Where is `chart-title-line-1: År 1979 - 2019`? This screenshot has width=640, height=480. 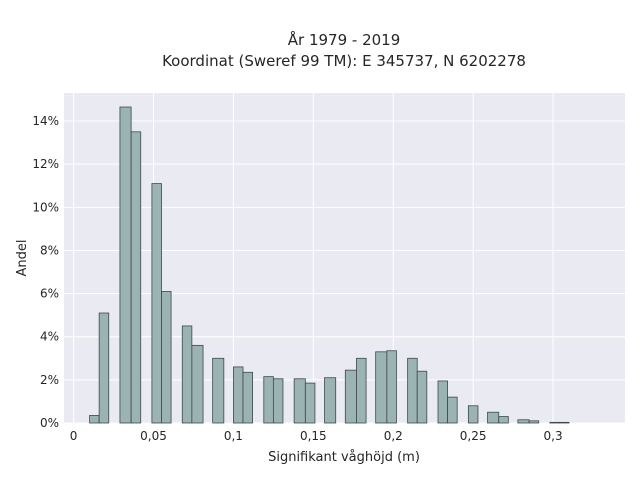
chart-title-line-1: År 1979 - 2019 is located at coordinates (344, 39).